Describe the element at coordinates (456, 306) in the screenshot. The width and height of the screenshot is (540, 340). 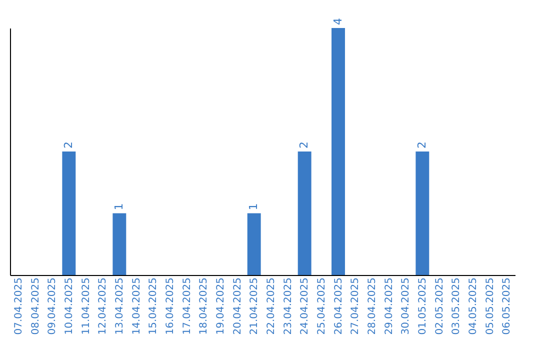
I see `x-tick-label: 03.05.2025` at that location.